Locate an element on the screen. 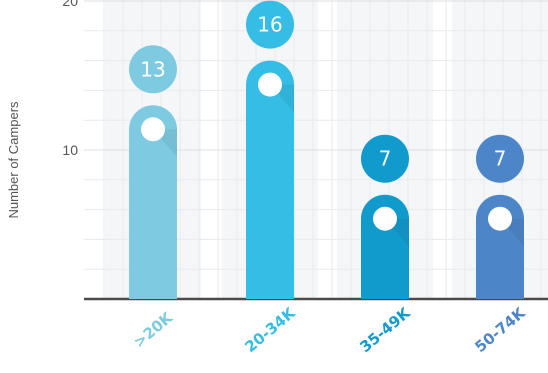  data-label: 13 is located at coordinates (152, 69).